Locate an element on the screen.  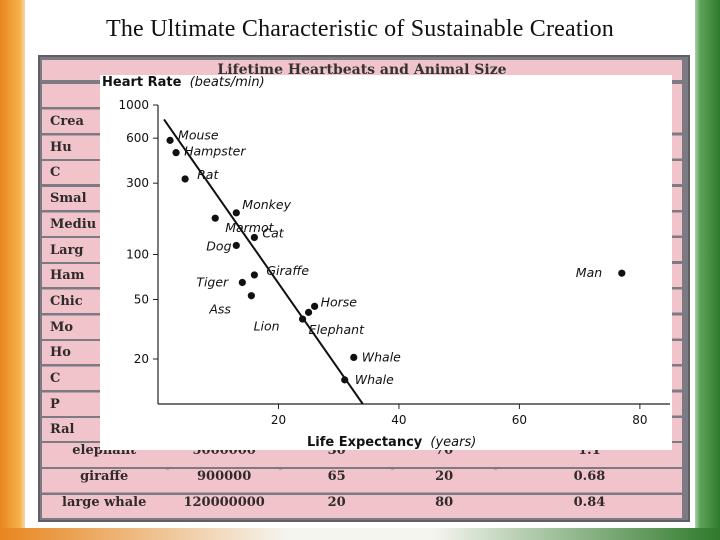
point-label: Mouse is located at coordinates (198, 134).